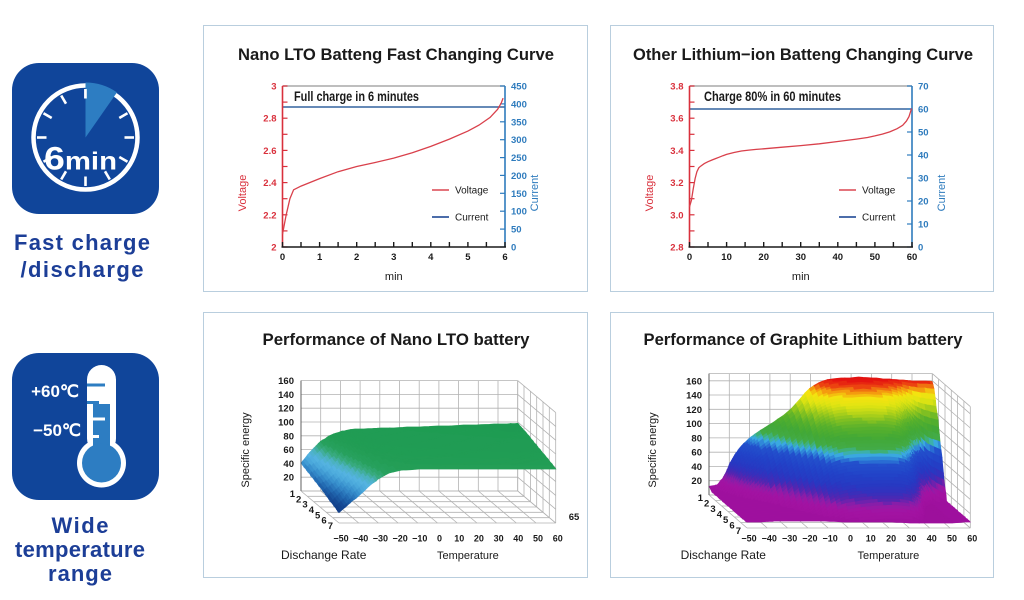  Describe the element at coordinates (519, 158) in the screenshot. I see `svg-text: 250` at that location.